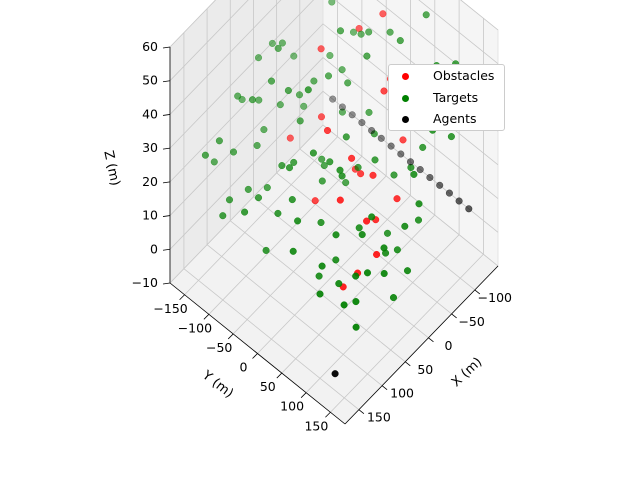 This screenshot has width=640, height=480. Describe the element at coordinates (145, 282) in the screenshot. I see `z-tick-label: −10` at that location.